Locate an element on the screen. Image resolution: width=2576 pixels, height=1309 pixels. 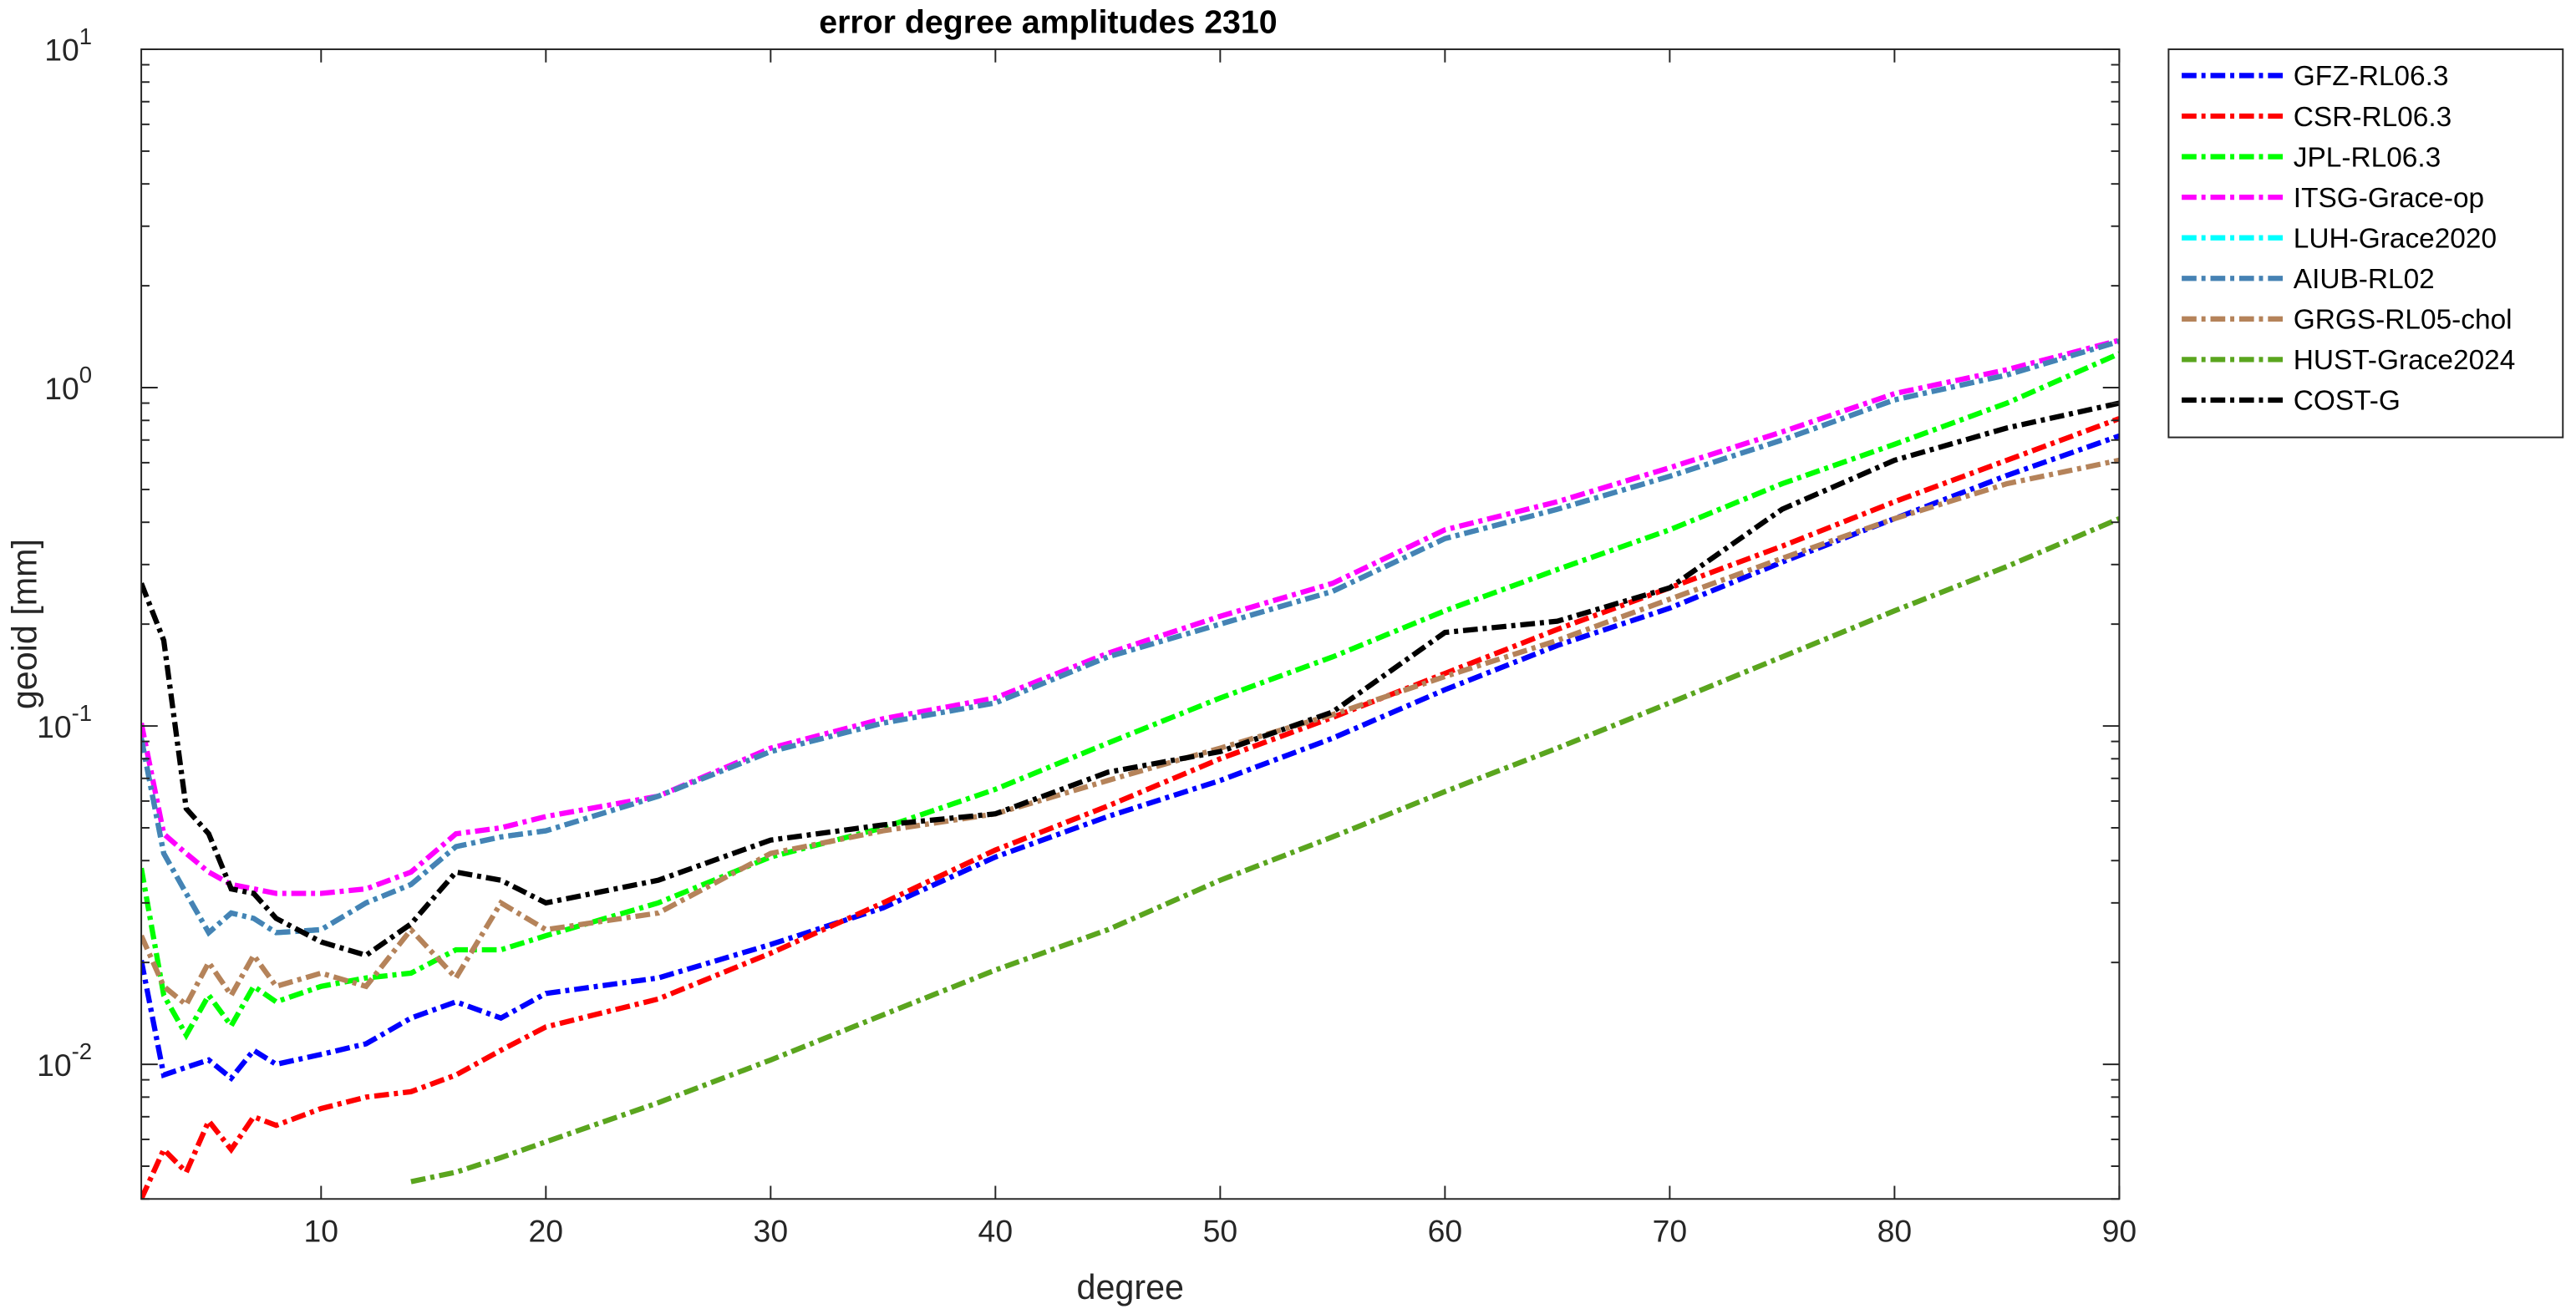
y-tick-exponent: -2 is located at coordinates (82, 1051).